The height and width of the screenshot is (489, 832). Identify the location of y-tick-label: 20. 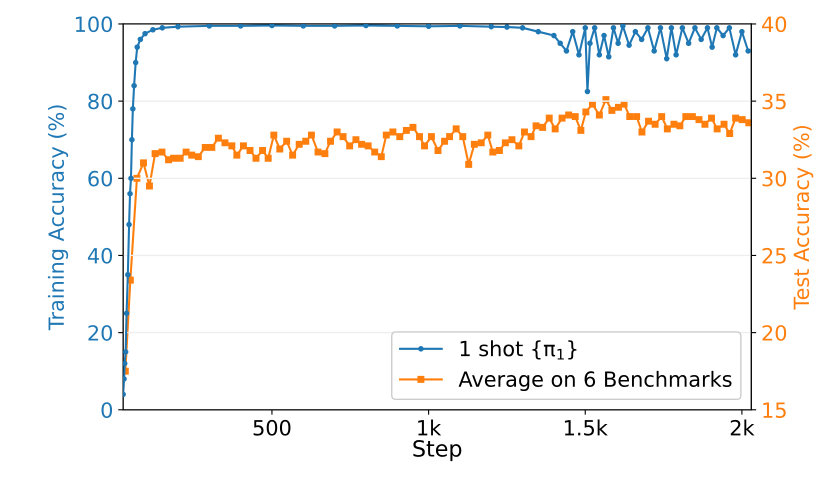
(100, 333).